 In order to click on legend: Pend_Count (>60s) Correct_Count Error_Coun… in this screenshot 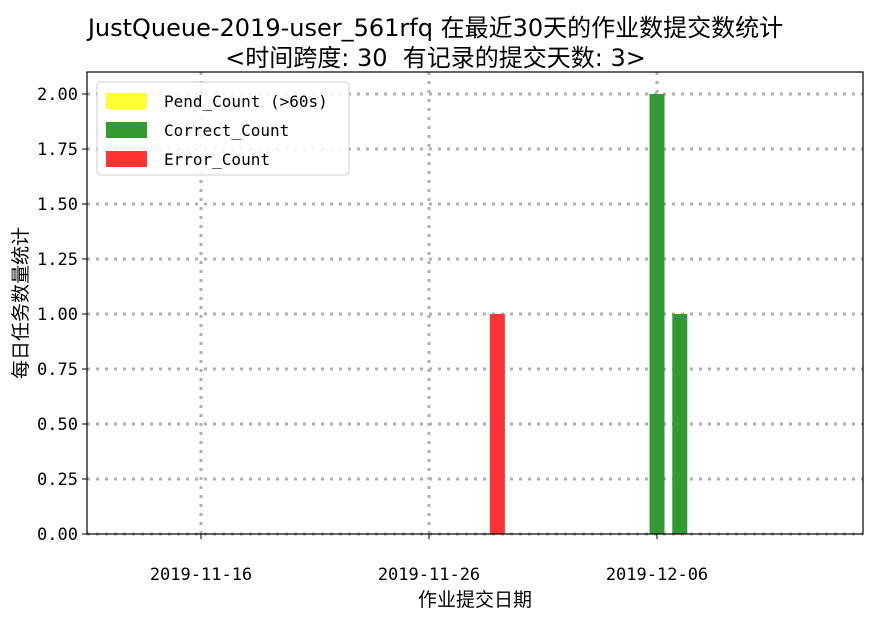, I will do `click(223, 128)`.